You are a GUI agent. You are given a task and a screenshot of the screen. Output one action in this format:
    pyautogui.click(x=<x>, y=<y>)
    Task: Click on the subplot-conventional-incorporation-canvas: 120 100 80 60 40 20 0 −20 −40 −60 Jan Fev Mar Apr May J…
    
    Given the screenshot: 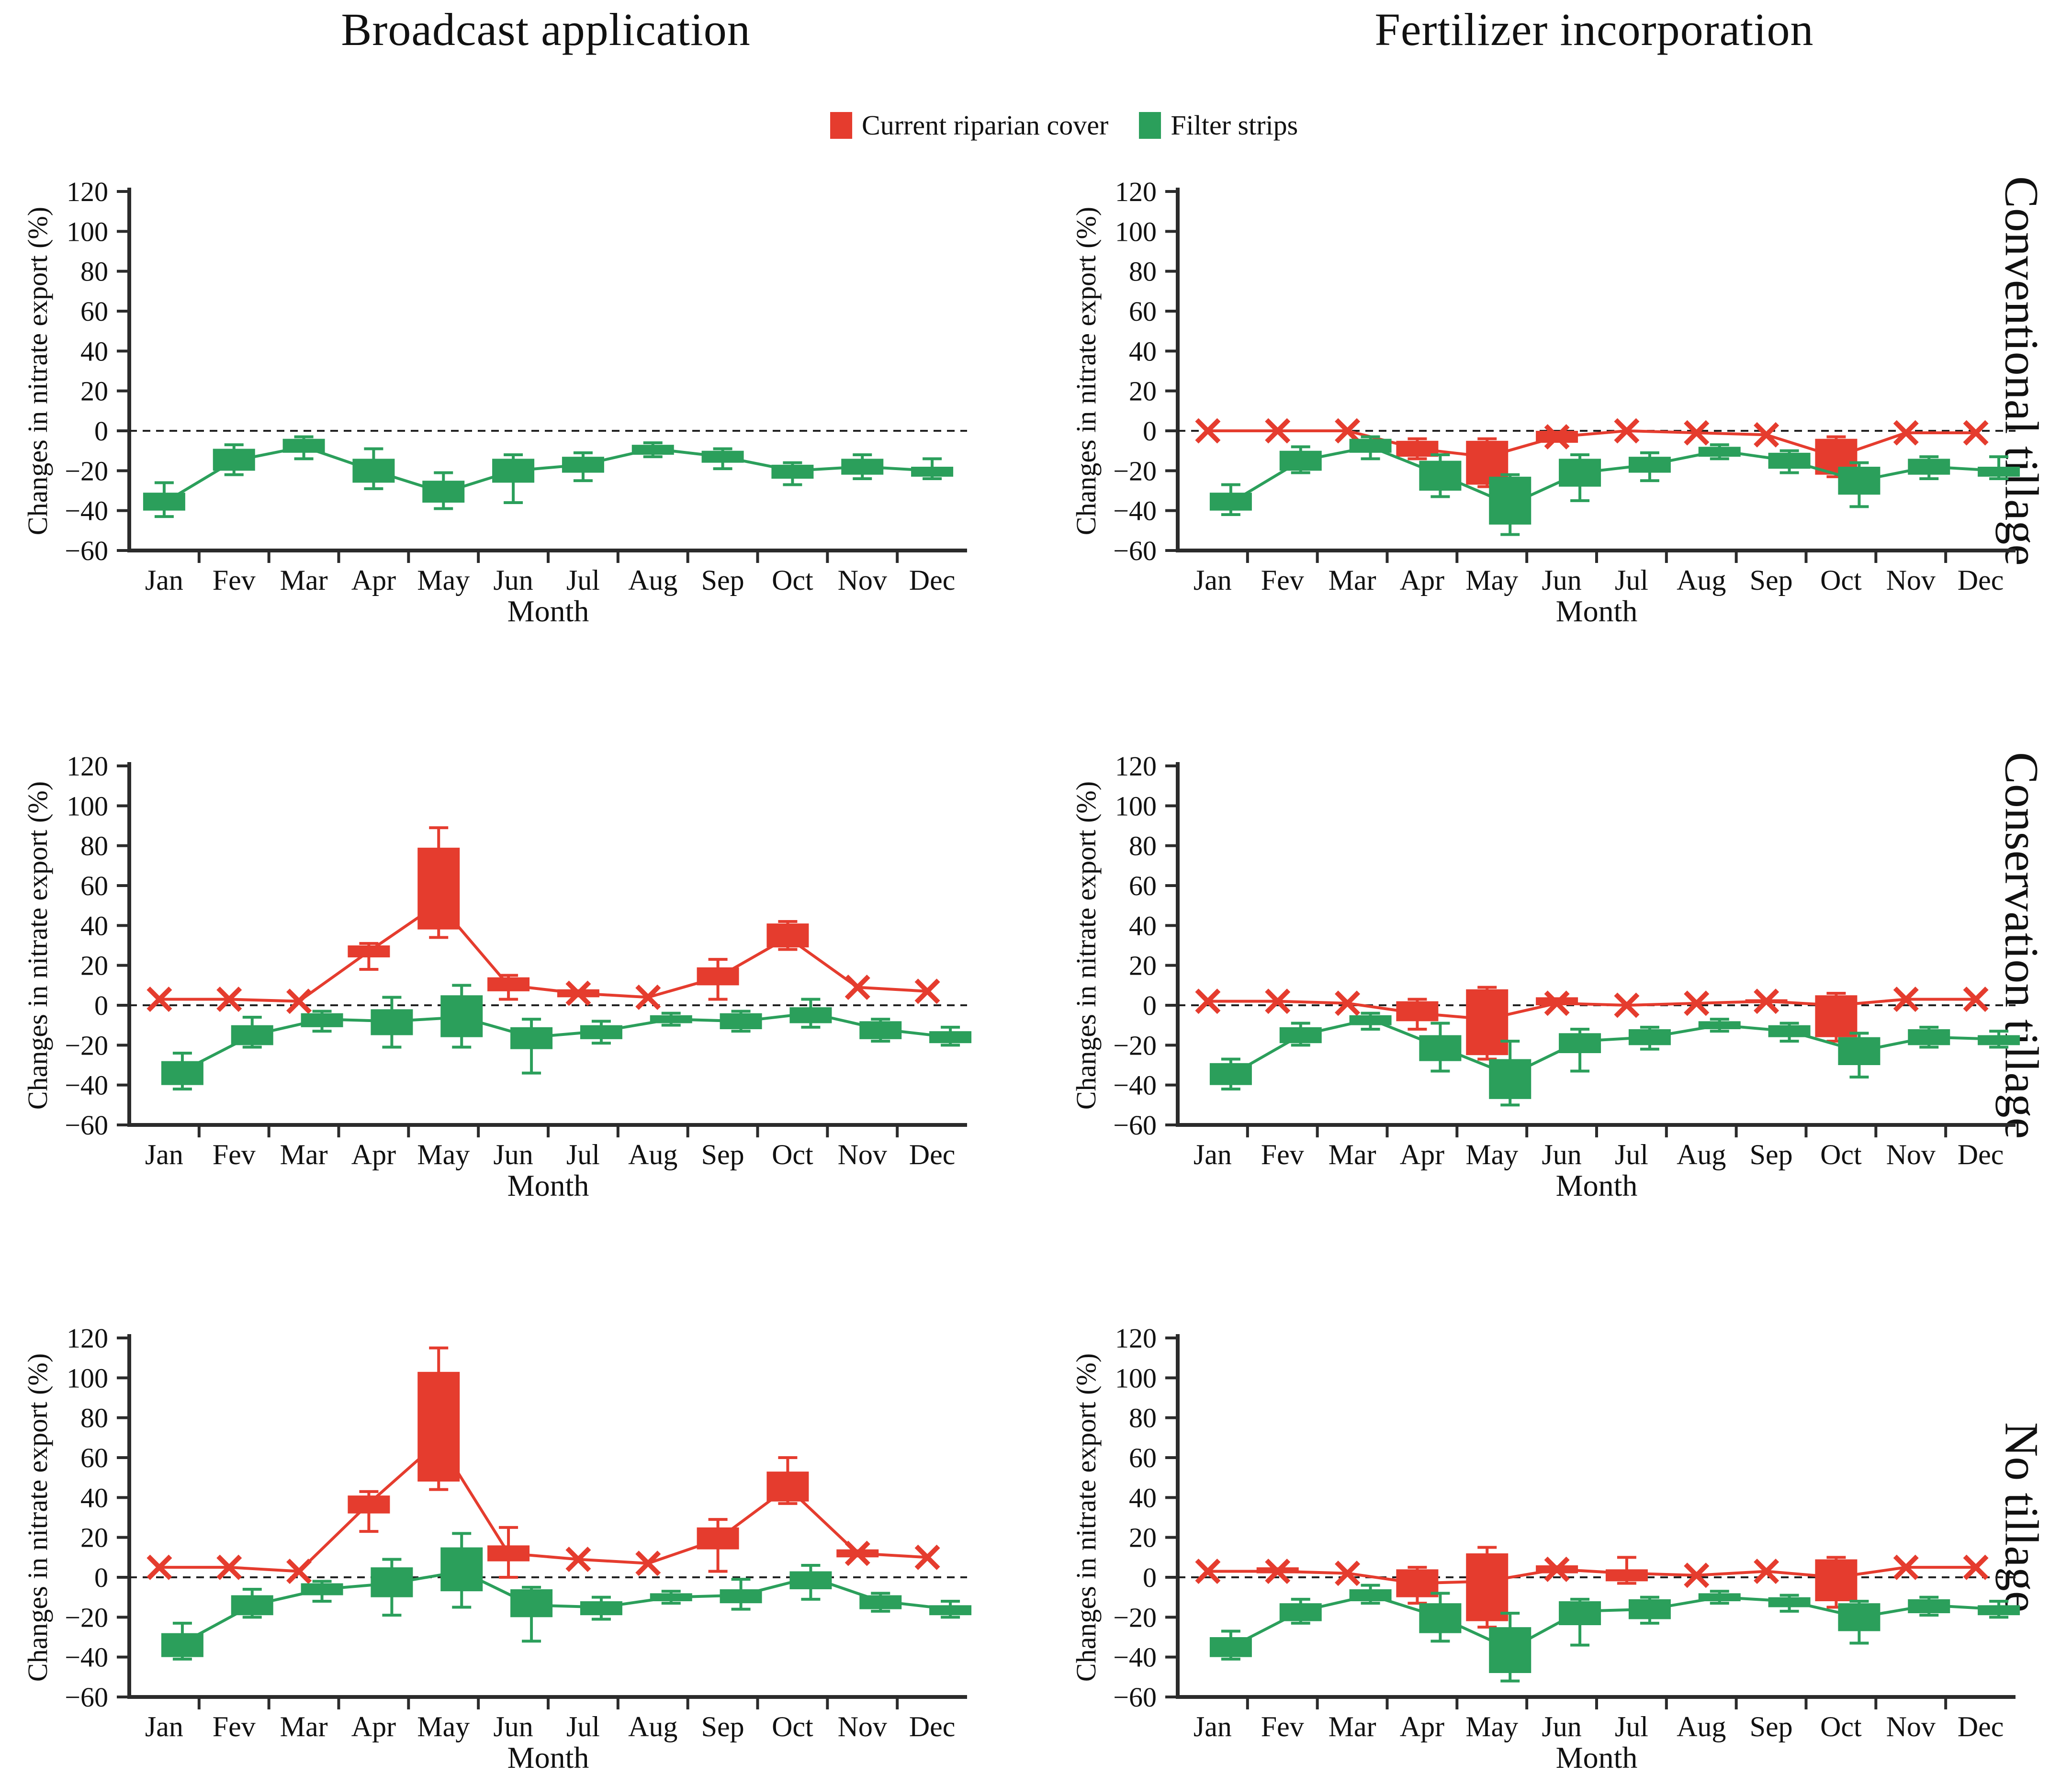 What is the action you would take?
    pyautogui.click(x=1545, y=402)
    